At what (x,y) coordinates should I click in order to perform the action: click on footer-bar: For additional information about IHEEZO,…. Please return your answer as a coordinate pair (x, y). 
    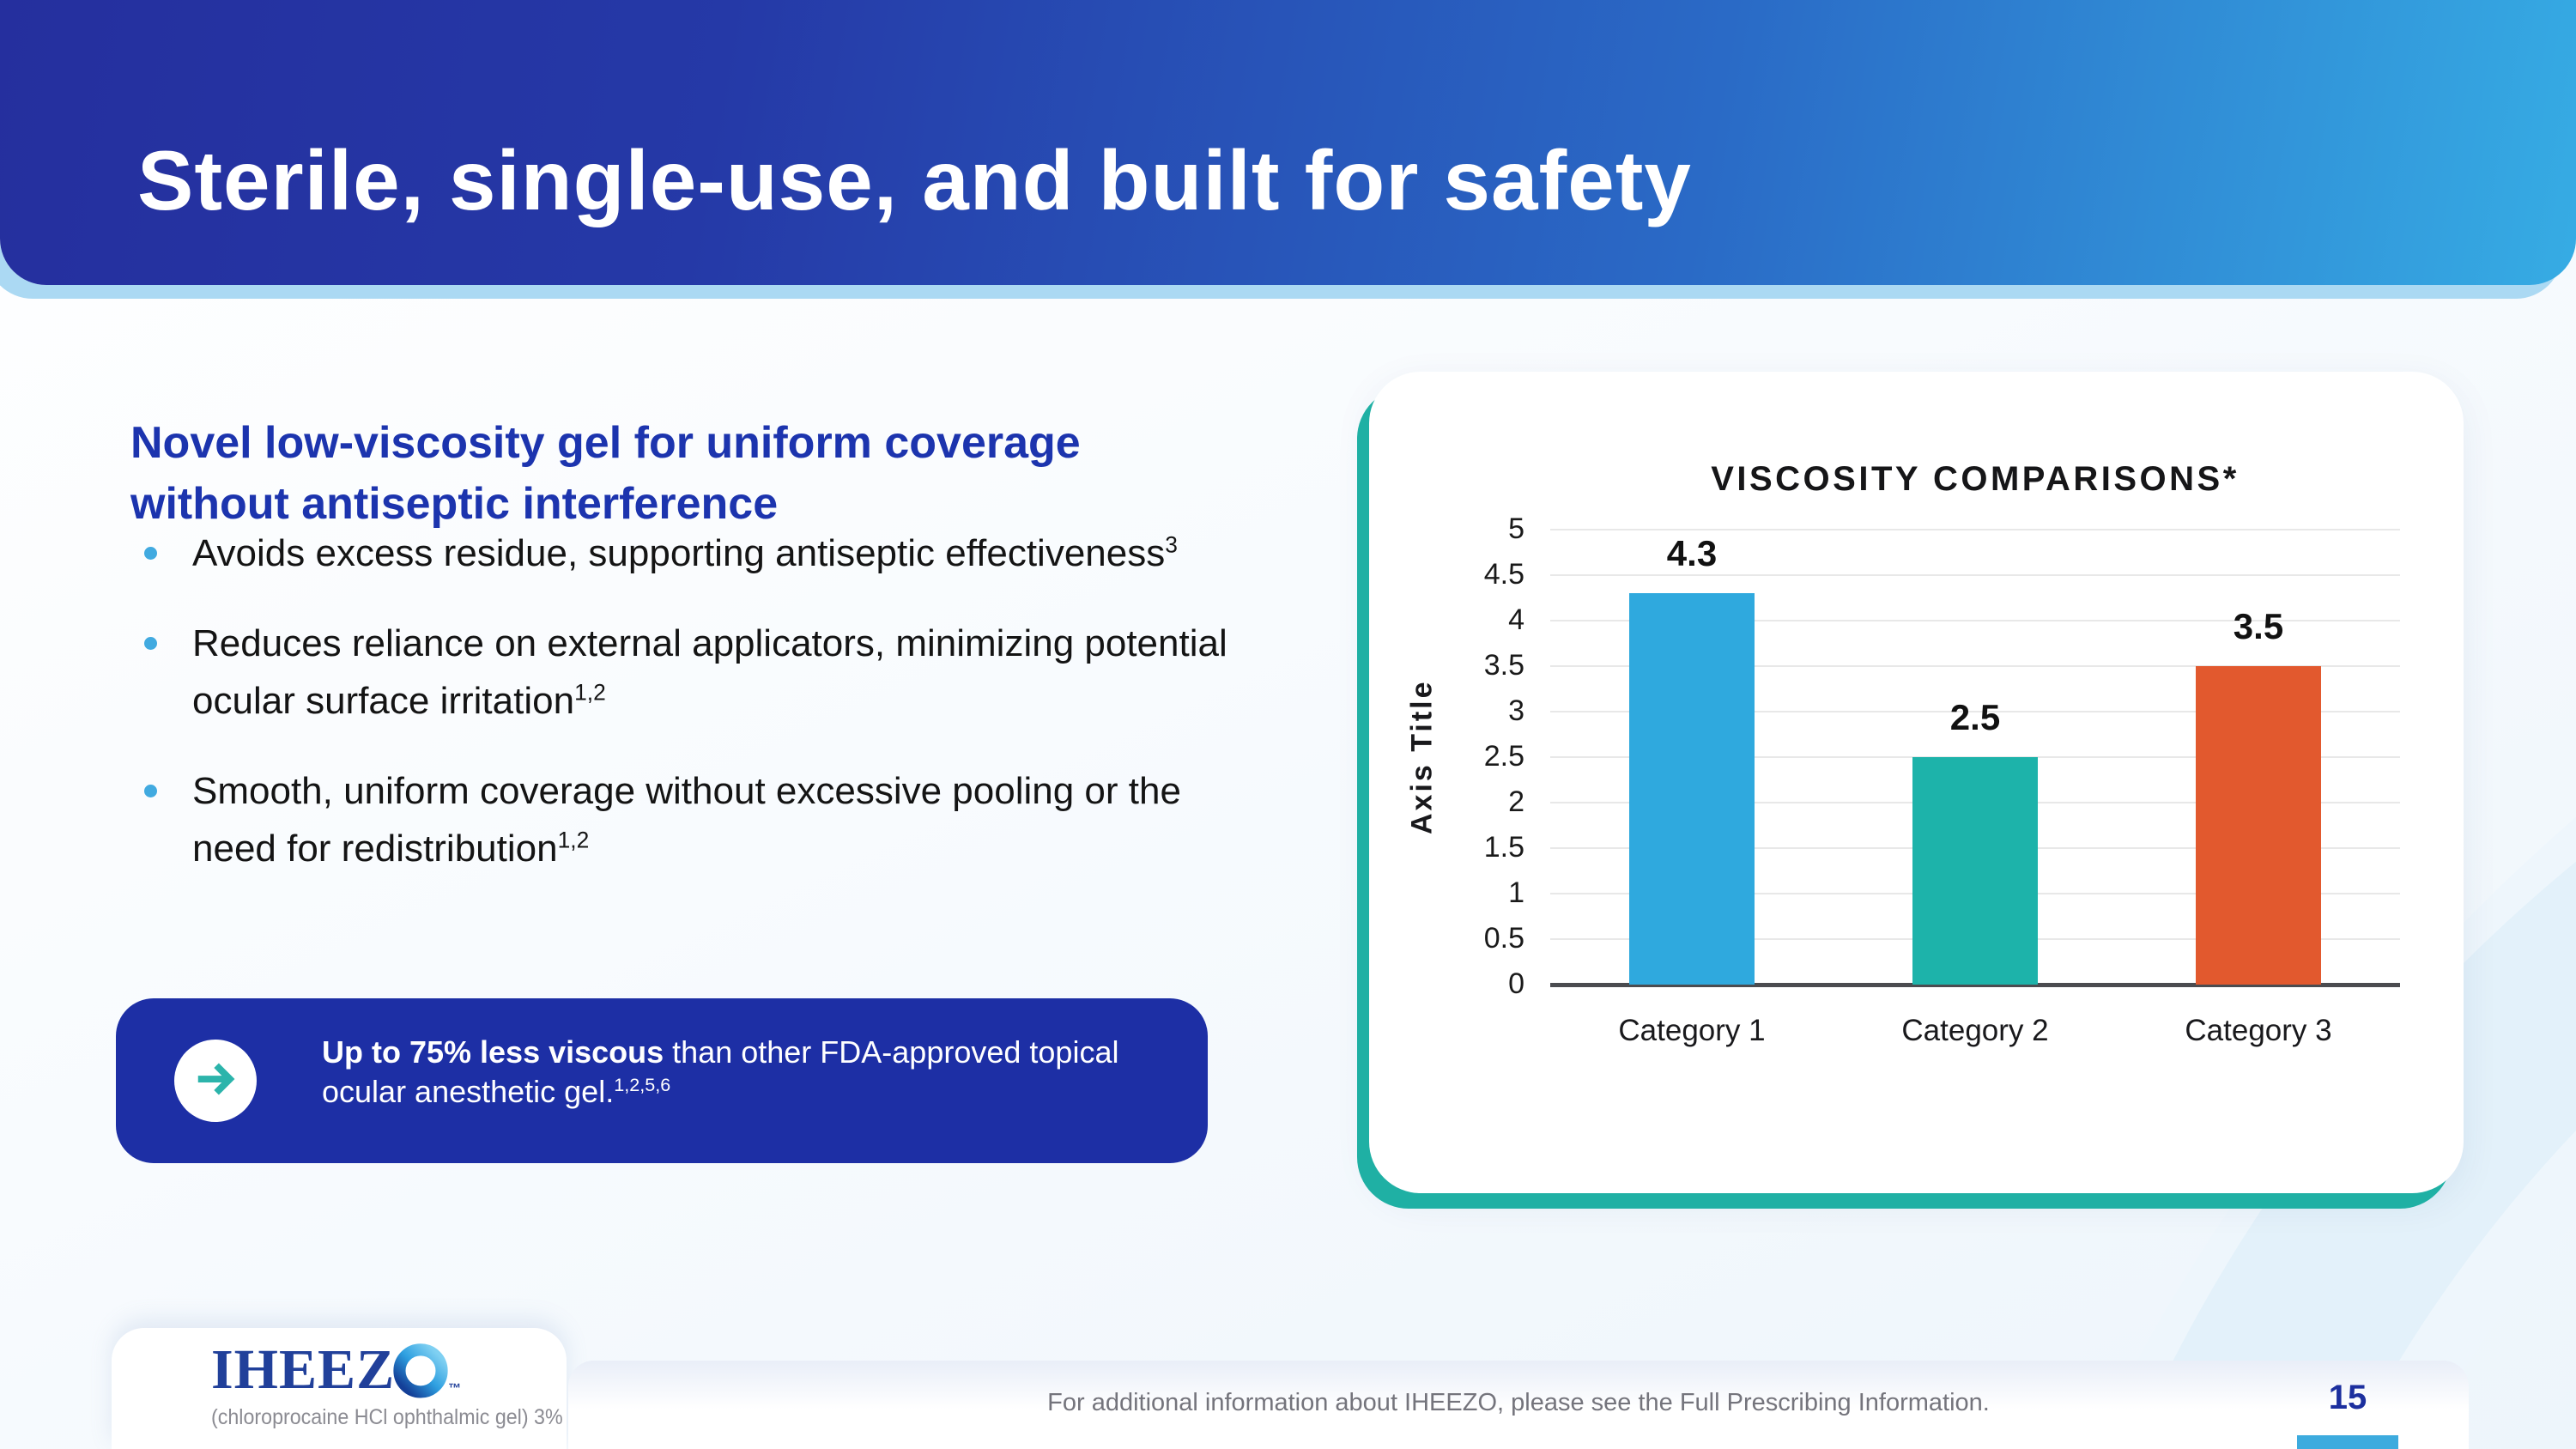
    Looking at the image, I should click on (1518, 1405).